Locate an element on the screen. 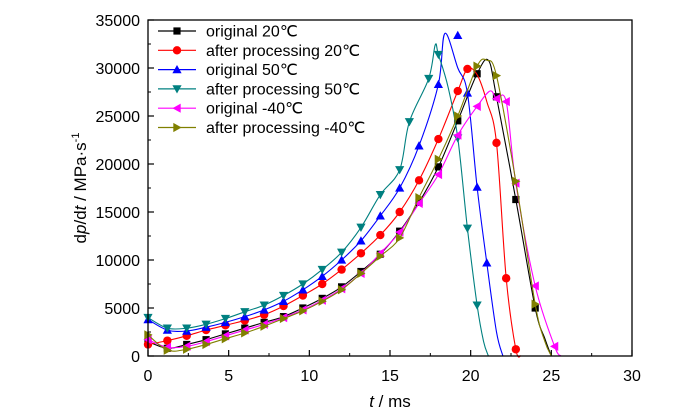 This screenshot has height=415, width=700. y-tick-label: 10000 is located at coordinates (118, 261).